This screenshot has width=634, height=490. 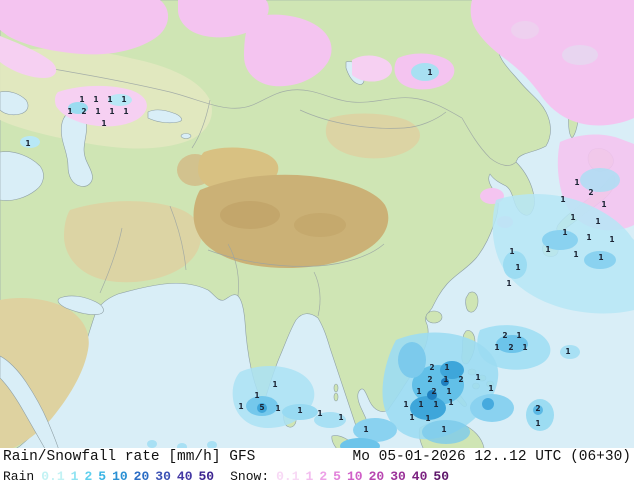 What do you see at coordinates (29, 401) in the screenshot?
I see `red-sea` at bounding box center [29, 401].